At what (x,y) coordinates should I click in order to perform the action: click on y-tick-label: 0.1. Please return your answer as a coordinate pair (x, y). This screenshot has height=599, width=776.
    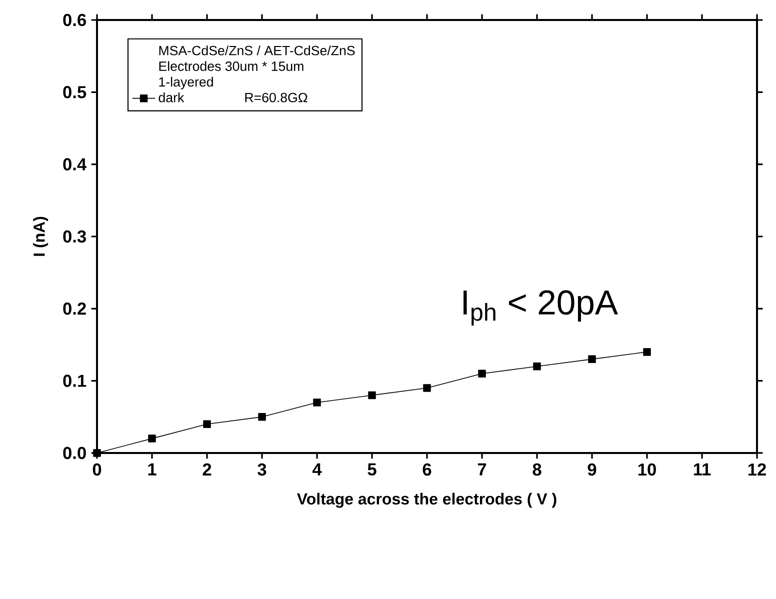
    Looking at the image, I should click on (74, 380).